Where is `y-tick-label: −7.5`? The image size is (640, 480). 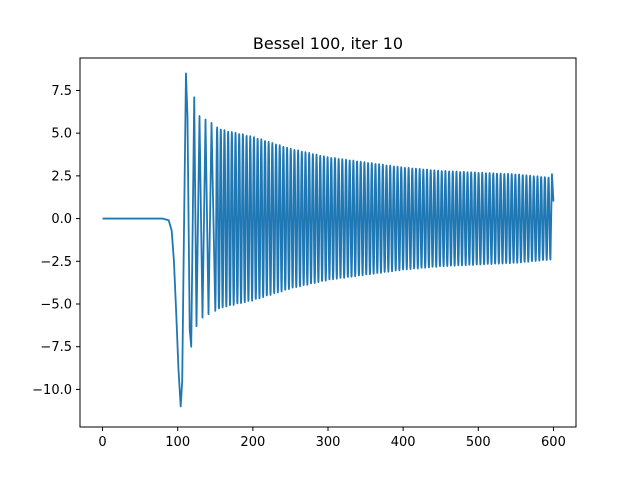 y-tick-label: −7.5 is located at coordinates (56, 347).